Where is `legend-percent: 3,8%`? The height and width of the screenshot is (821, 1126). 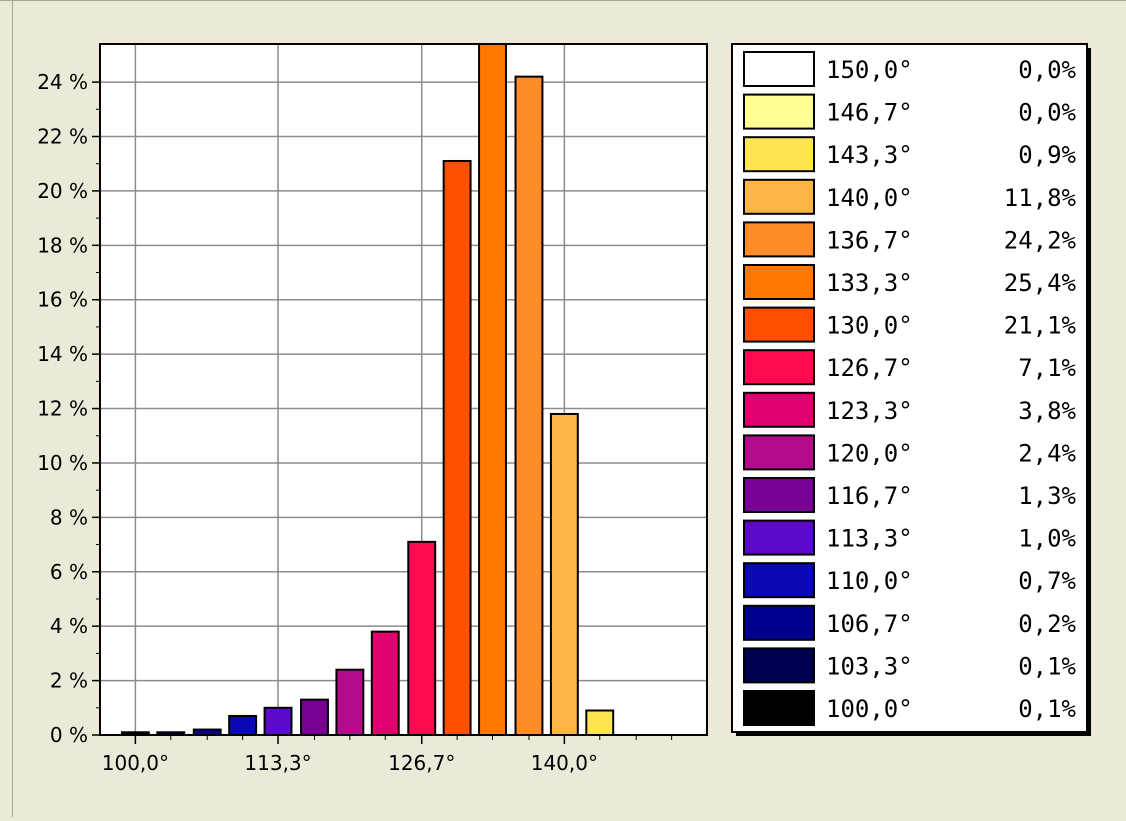 legend-percent: 3,8% is located at coordinates (1047, 411).